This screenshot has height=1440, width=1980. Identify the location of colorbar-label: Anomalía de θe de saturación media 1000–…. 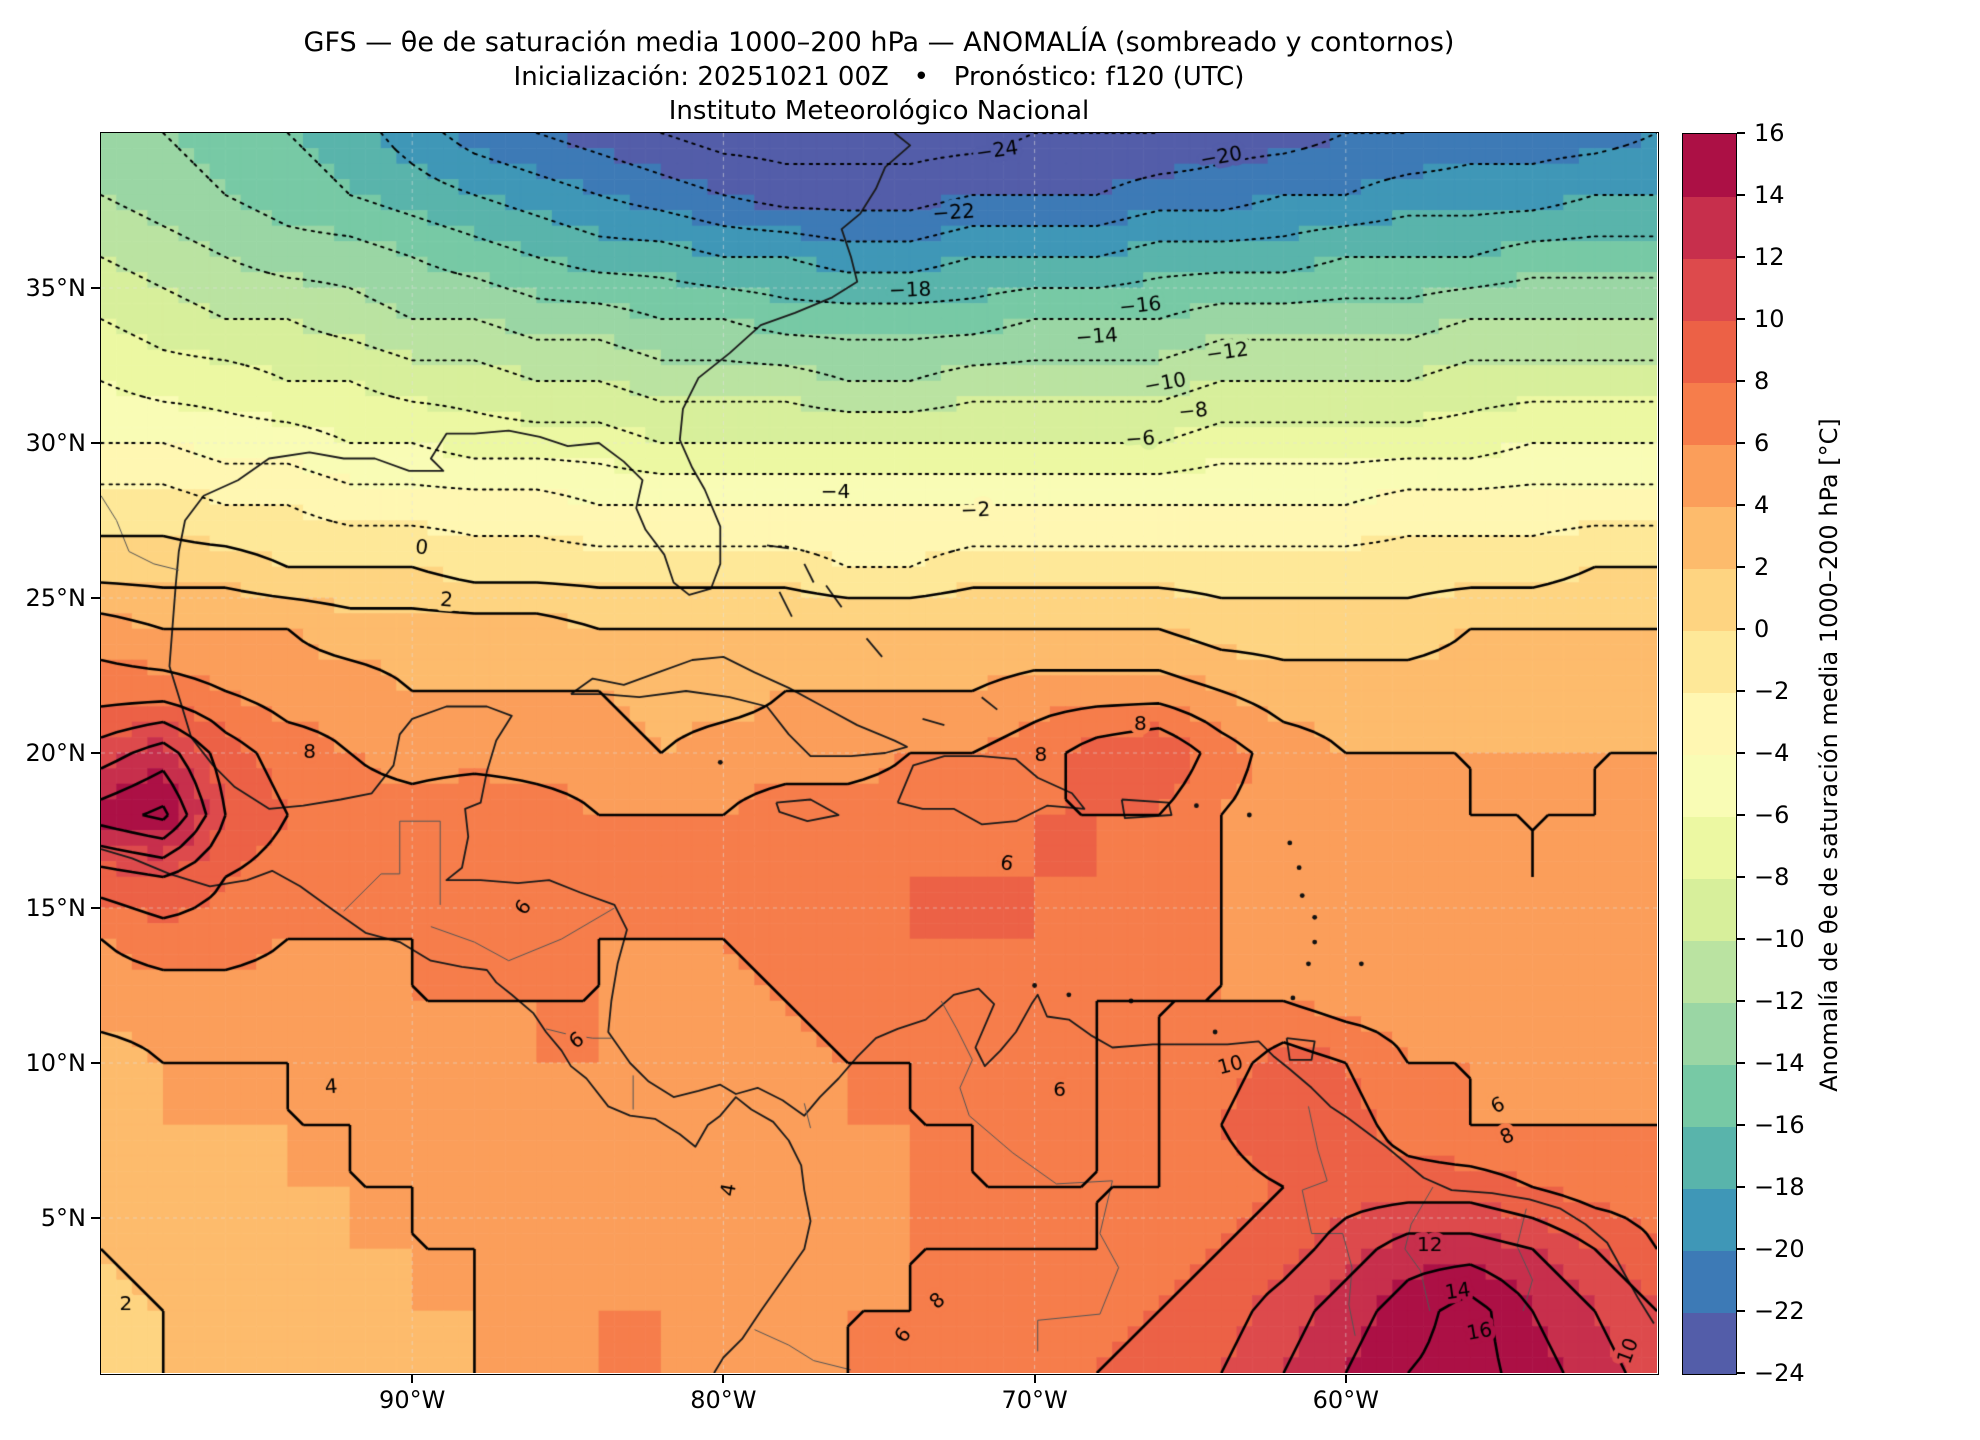
(1829, 755).